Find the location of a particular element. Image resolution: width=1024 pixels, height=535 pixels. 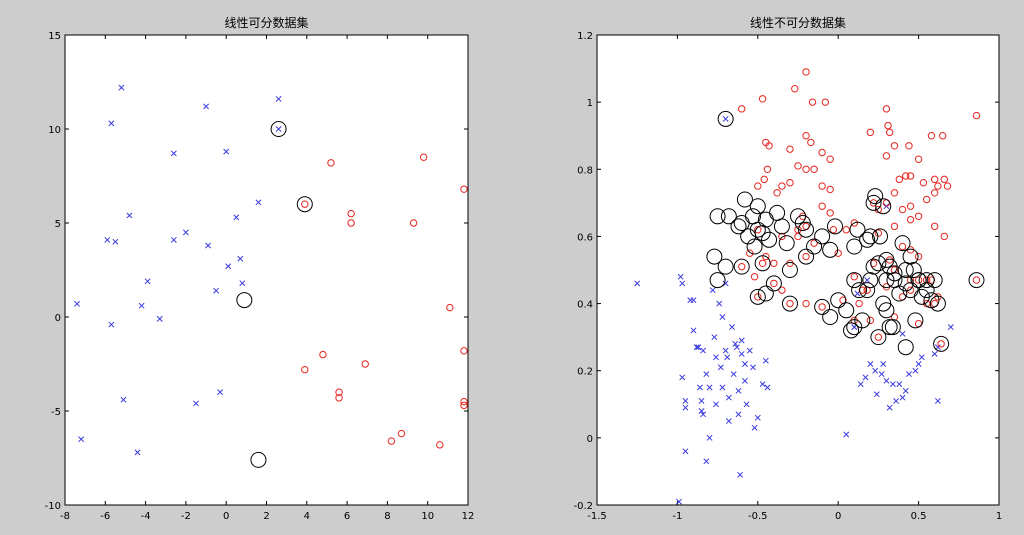

y-tick-label: 0.6 is located at coordinates (585, 237).